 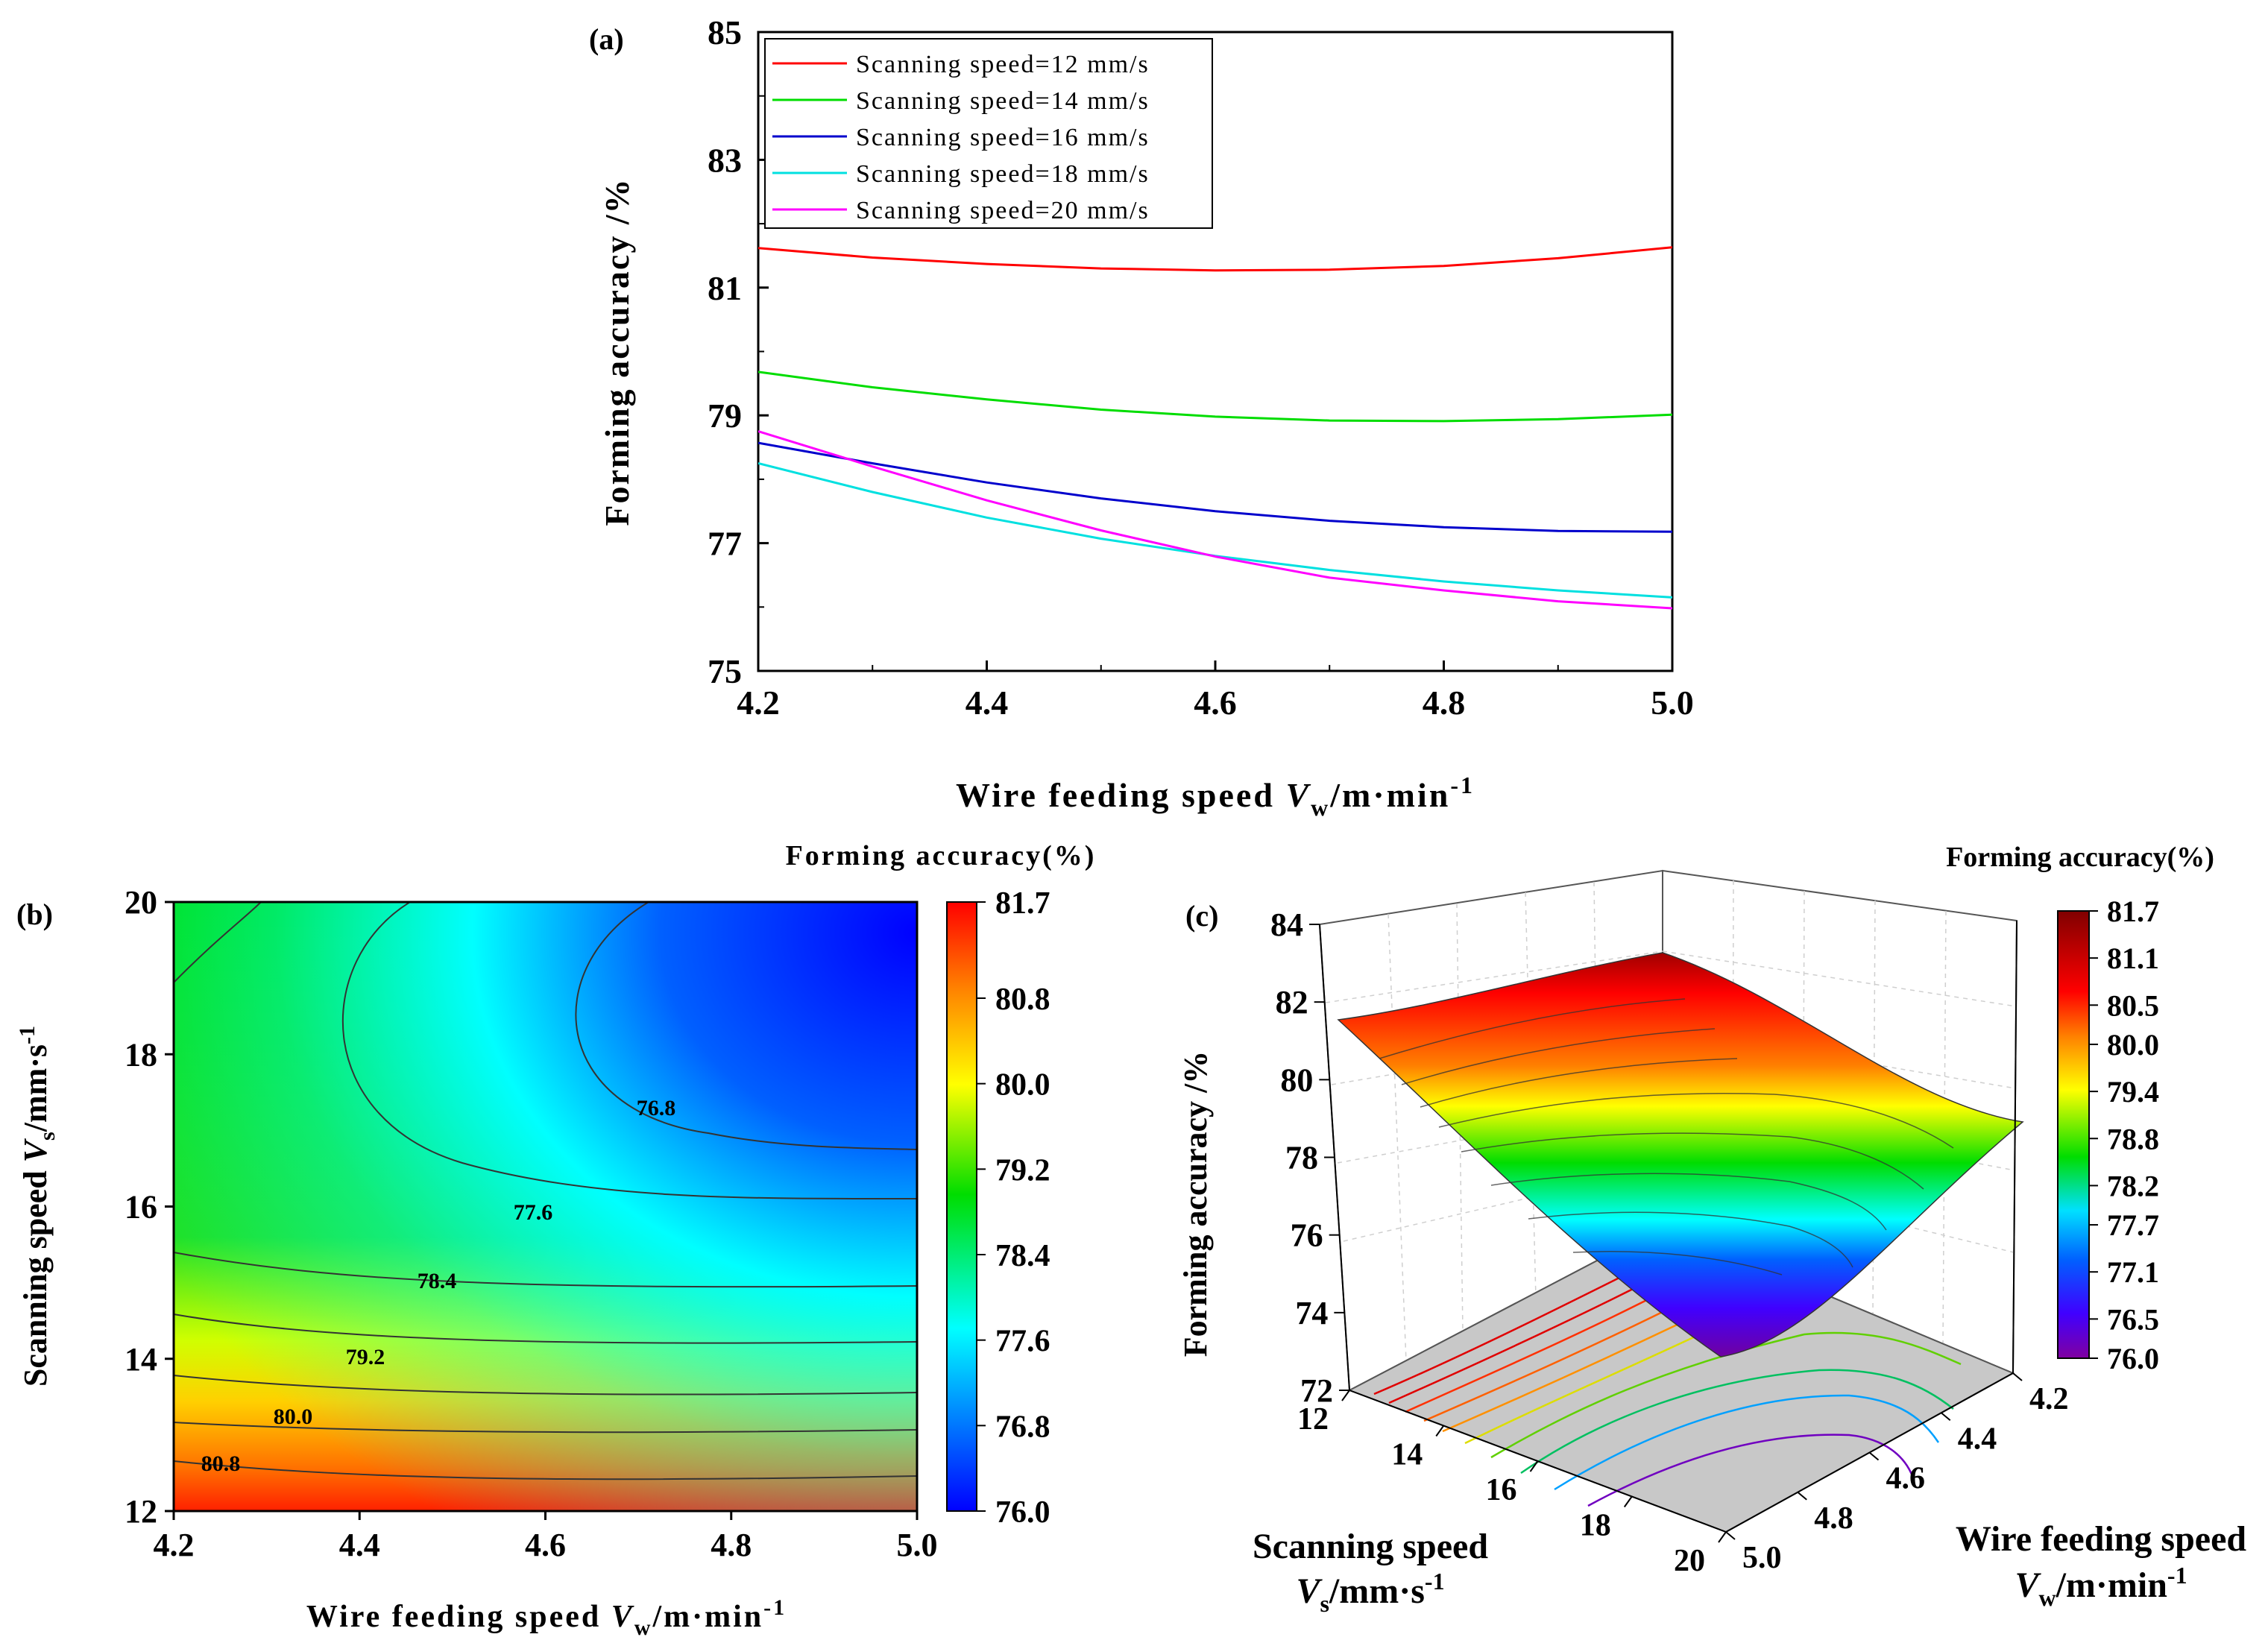 What do you see at coordinates (35, 1150) in the screenshot?
I see `y-label-var: V` at bounding box center [35, 1150].